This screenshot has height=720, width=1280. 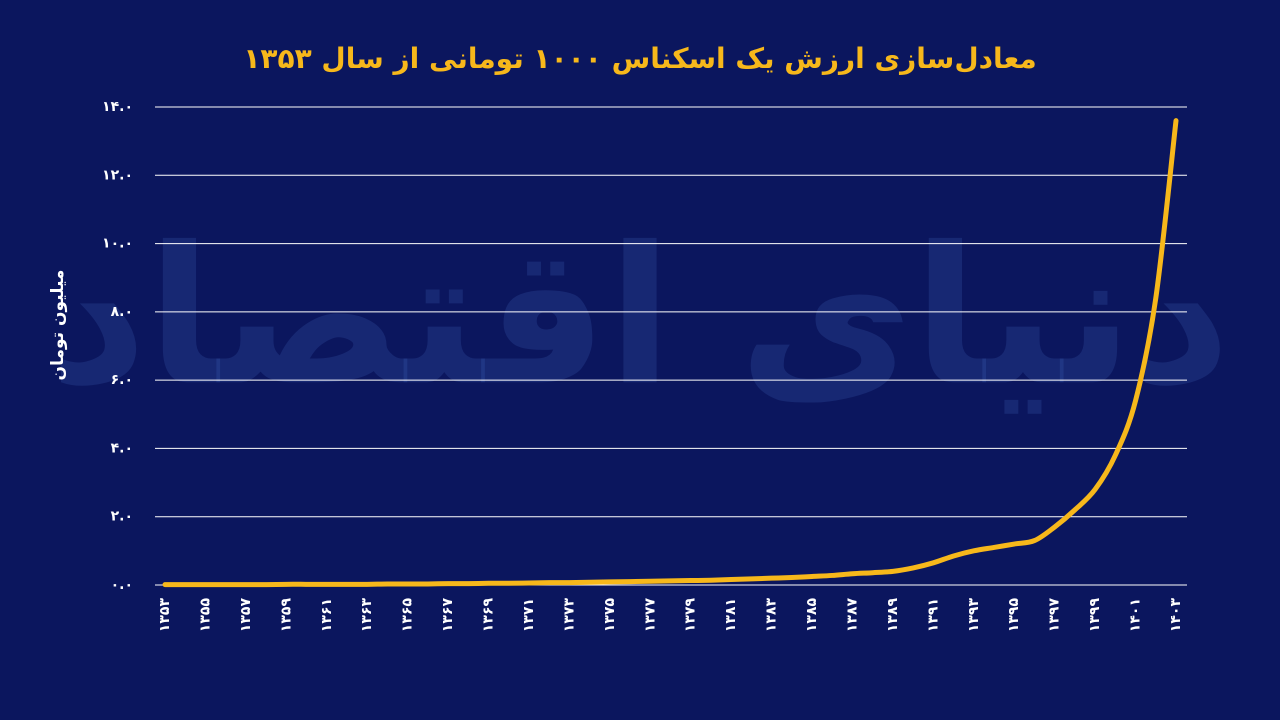 What do you see at coordinates (122, 448) in the screenshot?
I see `y-tick-label: ۴.۰` at bounding box center [122, 448].